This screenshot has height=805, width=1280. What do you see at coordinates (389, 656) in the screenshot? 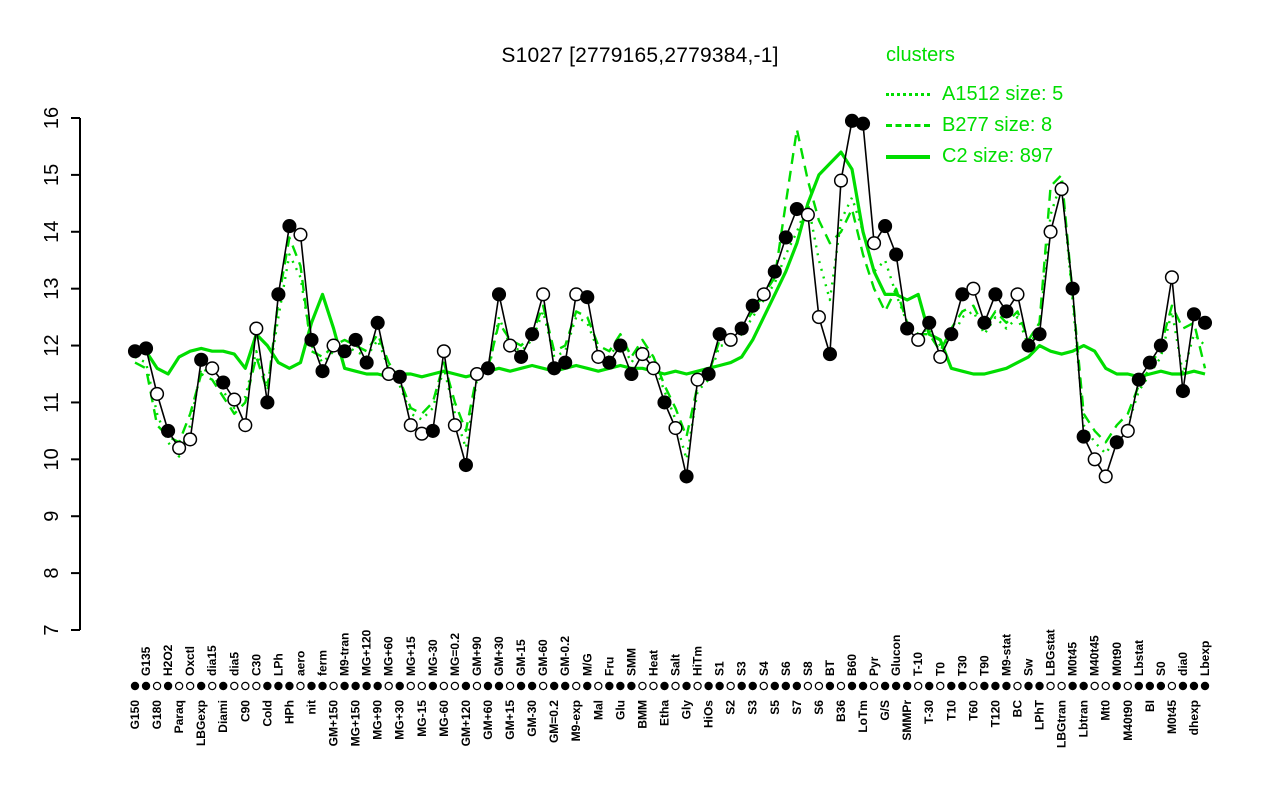
I see `svg-text: MG+60` at bounding box center [389, 656].